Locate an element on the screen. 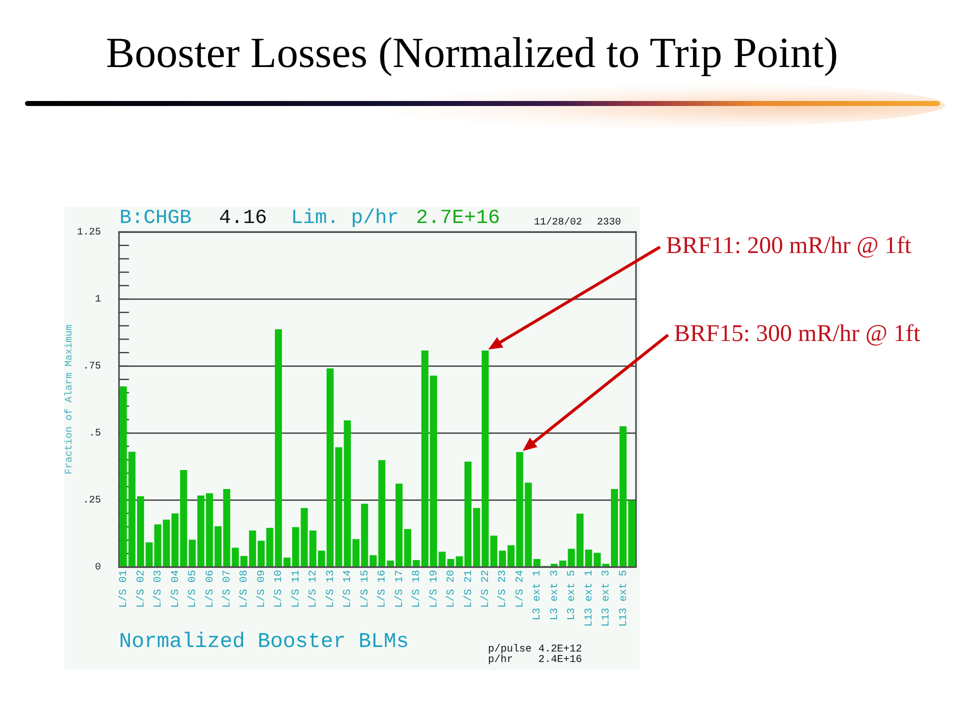  x-tick-label: L13 ext 3 is located at coordinates (606, 598).